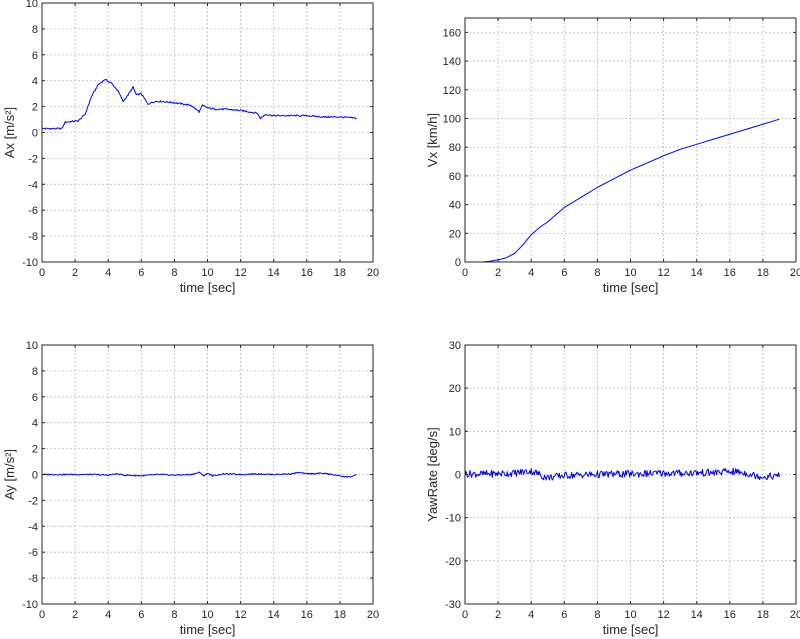  What do you see at coordinates (452, 91) in the screenshot?
I see `y-tick-label: 120` at bounding box center [452, 91].